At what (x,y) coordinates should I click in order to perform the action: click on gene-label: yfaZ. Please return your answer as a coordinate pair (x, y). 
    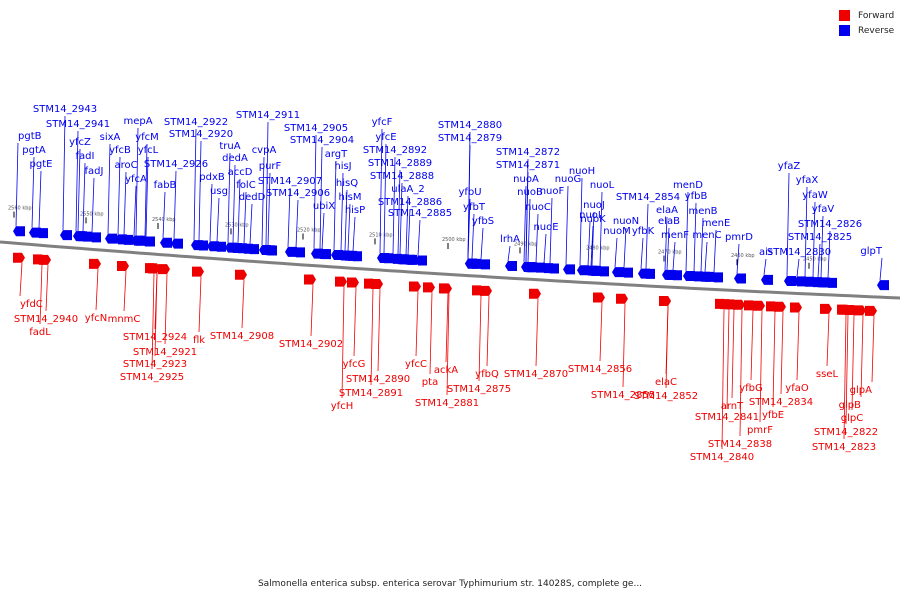
    Looking at the image, I should click on (789, 166).